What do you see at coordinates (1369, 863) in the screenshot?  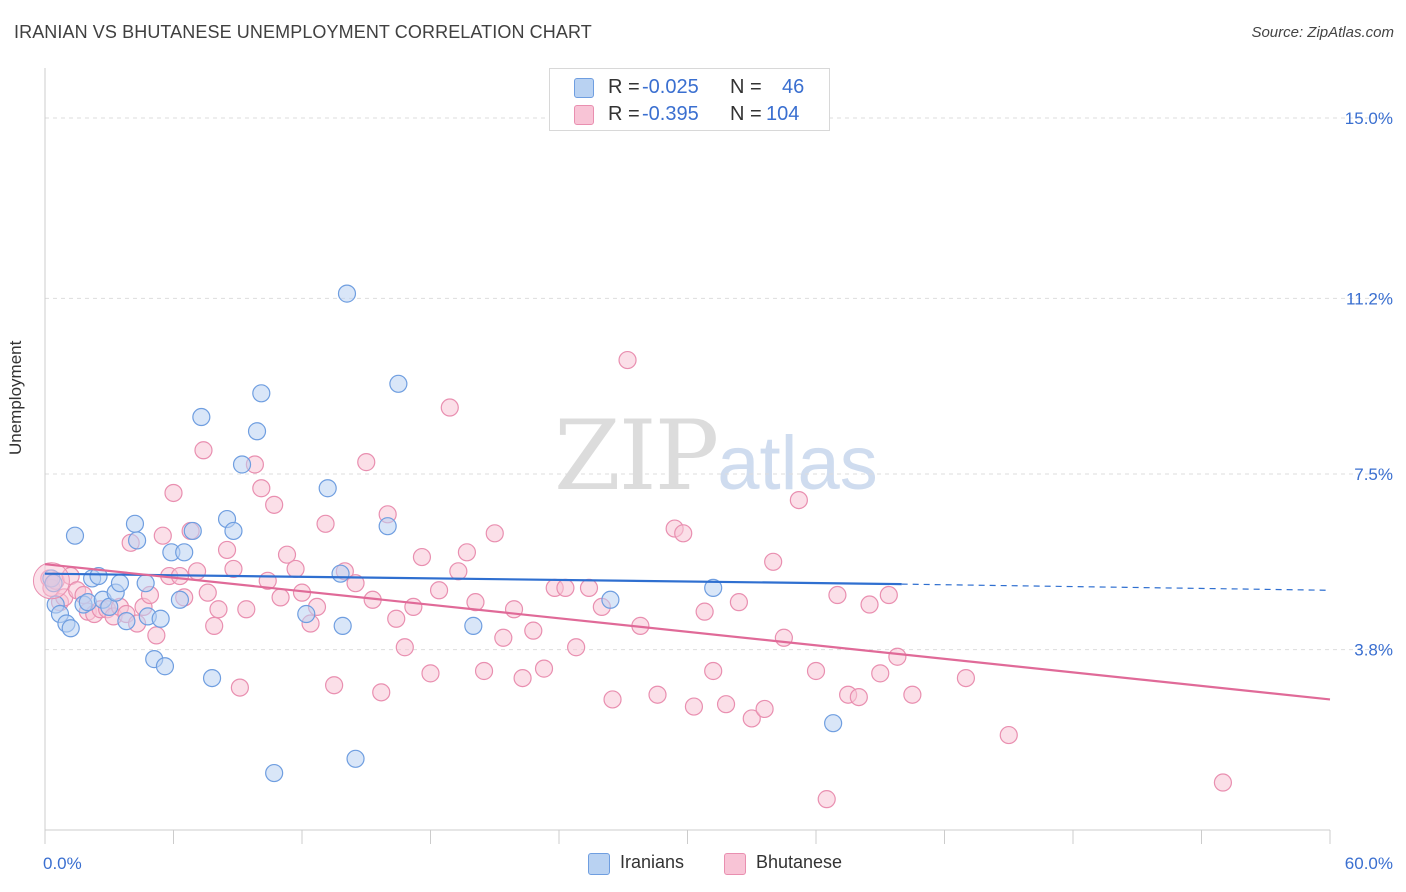 I see `x-tick-label-max: 60.0%` at bounding box center [1369, 863].